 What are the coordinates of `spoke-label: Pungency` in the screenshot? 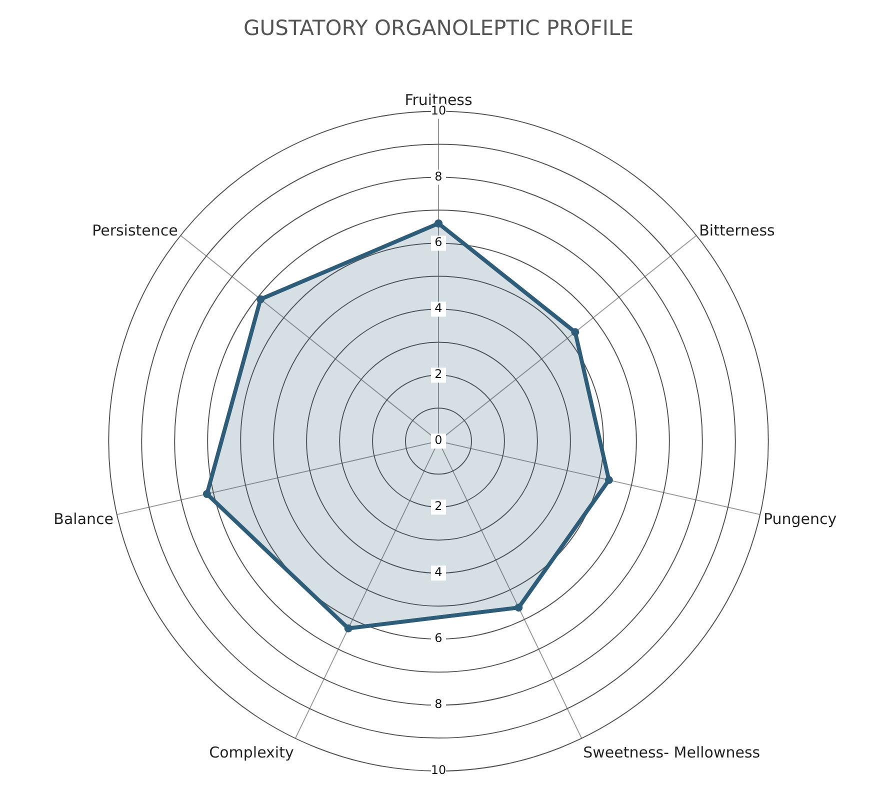 It's located at (800, 519).